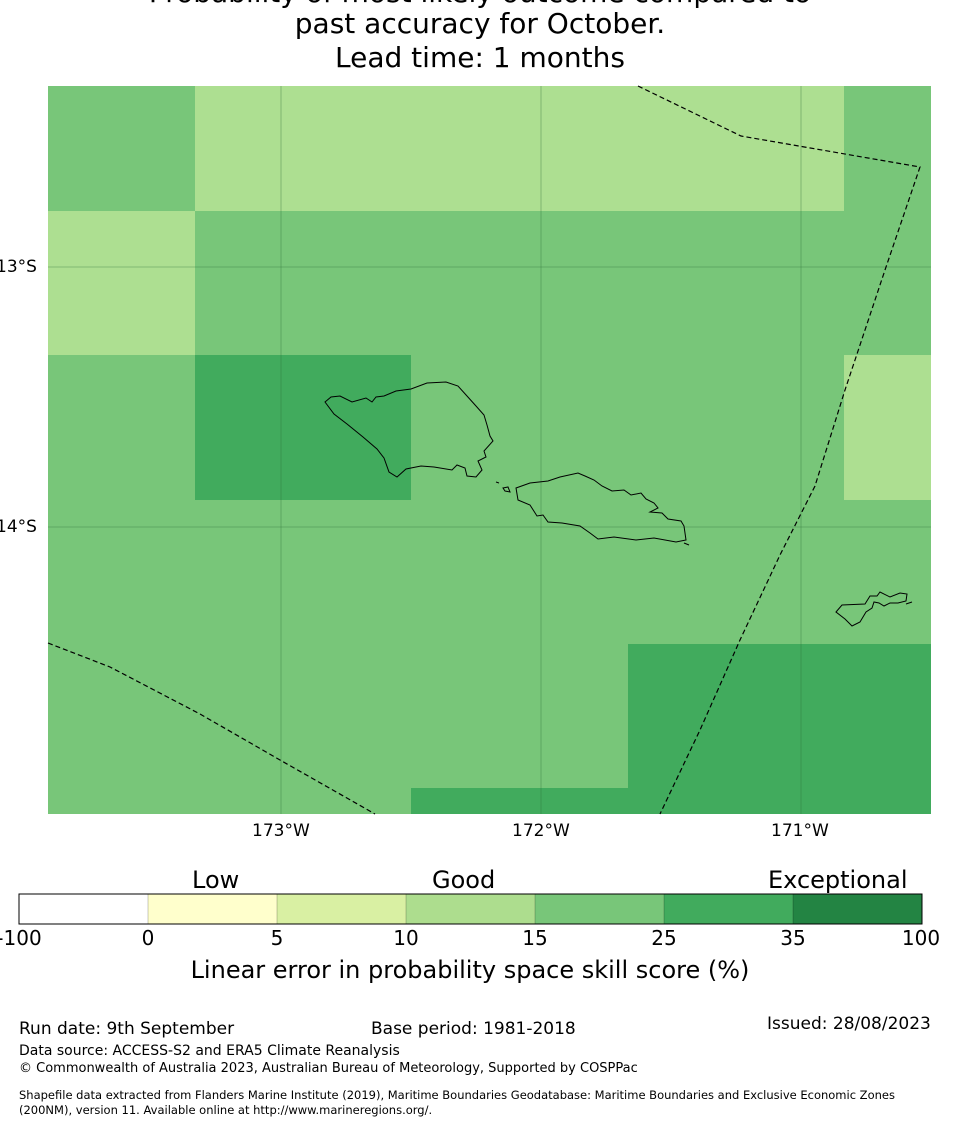 This screenshot has height=1125, width=960. I want to click on legend-heading-exceptional: Exceptional, so click(838, 880).